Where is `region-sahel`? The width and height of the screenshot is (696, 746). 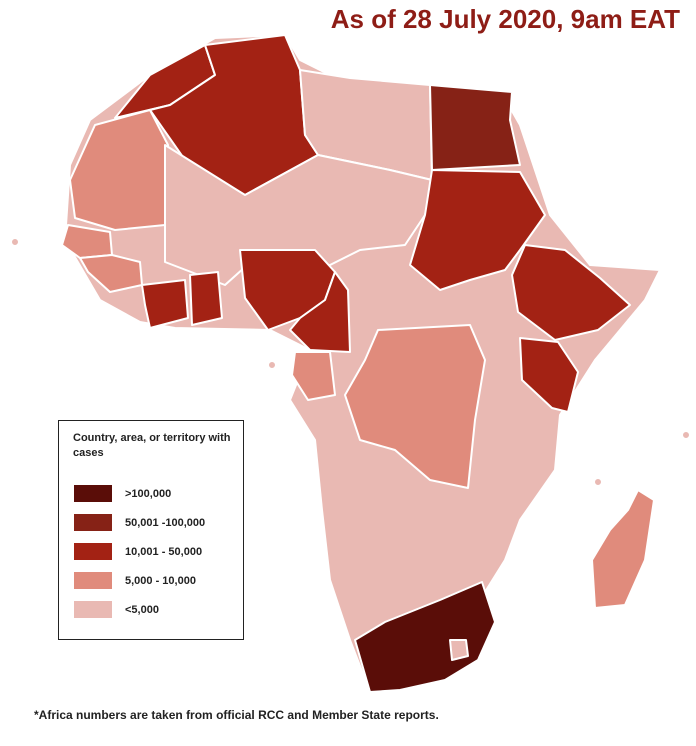 region-sahel is located at coordinates (298, 215).